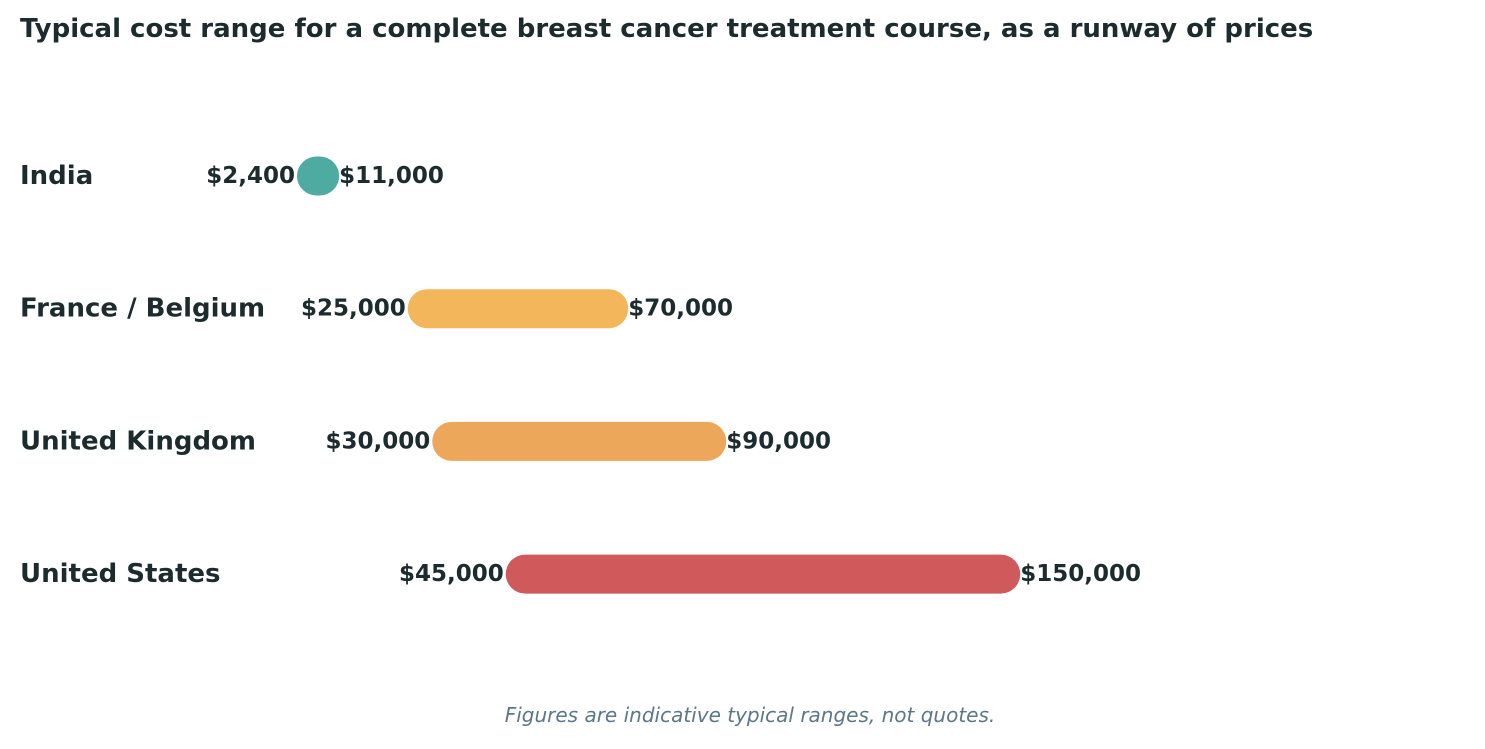 This screenshot has width=1485, height=749. What do you see at coordinates (353, 309) in the screenshot?
I see `low-value-label-france-belgium: $25,000` at bounding box center [353, 309].